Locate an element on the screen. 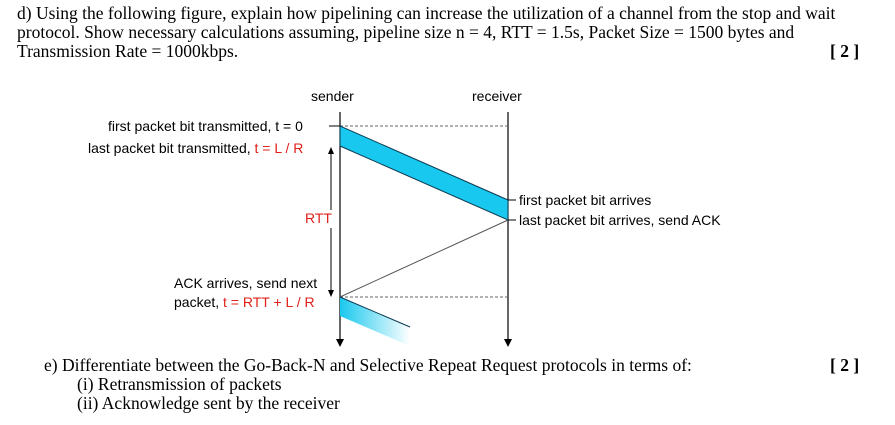 The height and width of the screenshot is (425, 895). send-next-packet-label: packet, t = RTT + L / R is located at coordinates (244, 302).